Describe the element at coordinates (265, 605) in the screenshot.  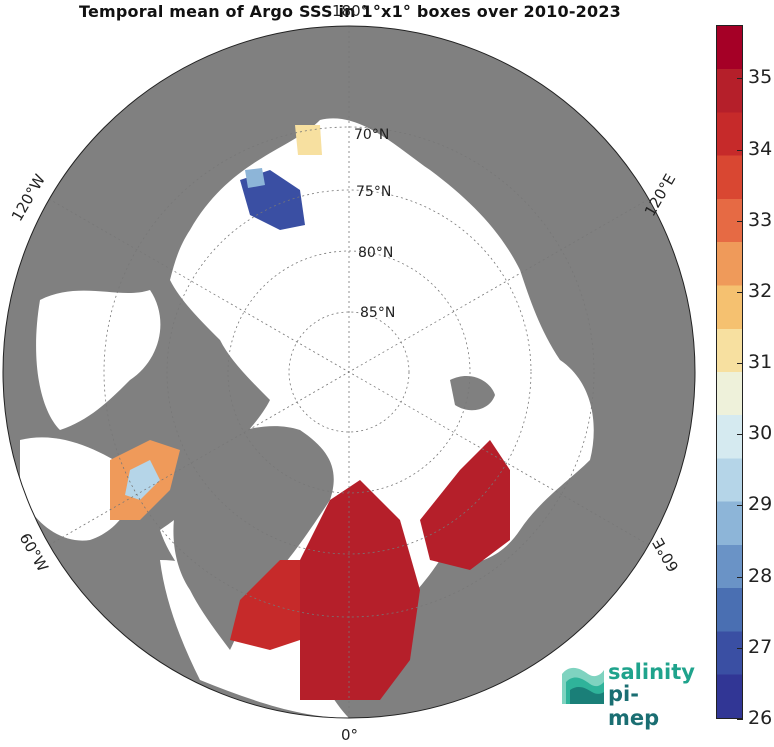
I see `sss-cell-norwegian` at that location.